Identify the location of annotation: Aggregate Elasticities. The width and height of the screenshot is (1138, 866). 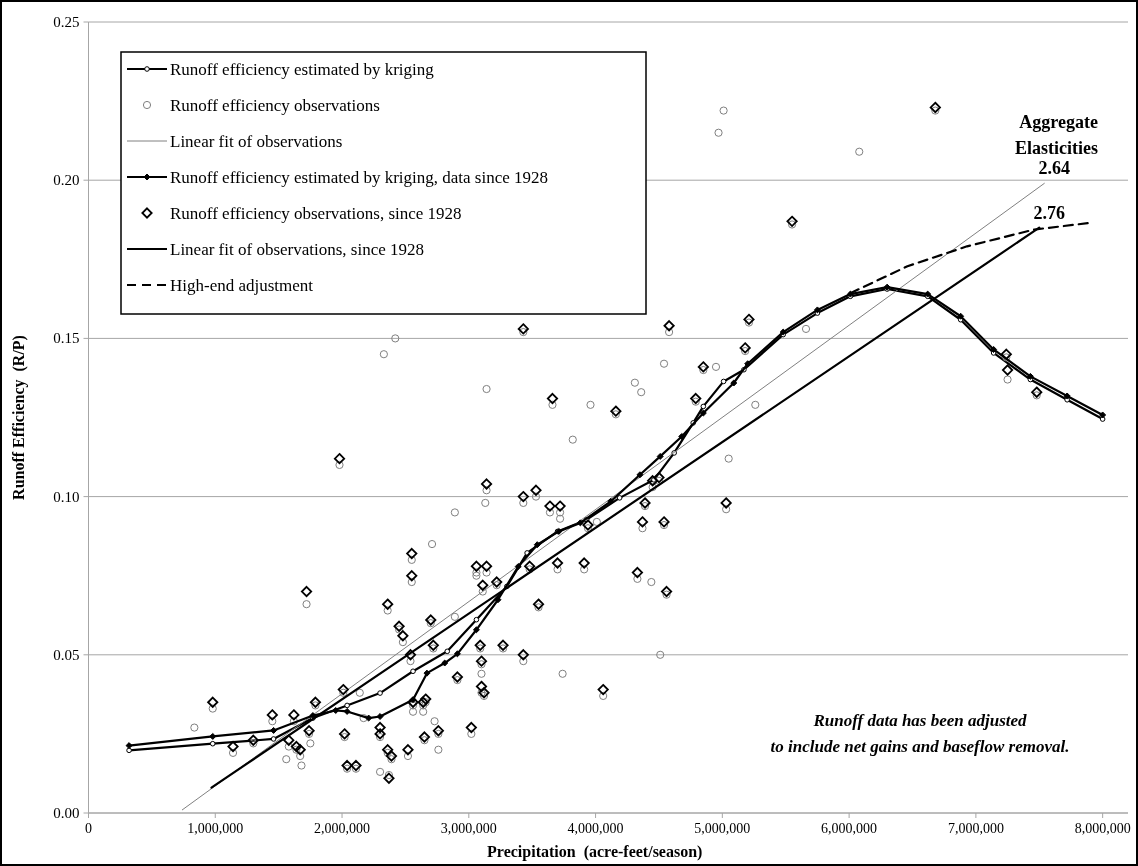
(1057, 135).